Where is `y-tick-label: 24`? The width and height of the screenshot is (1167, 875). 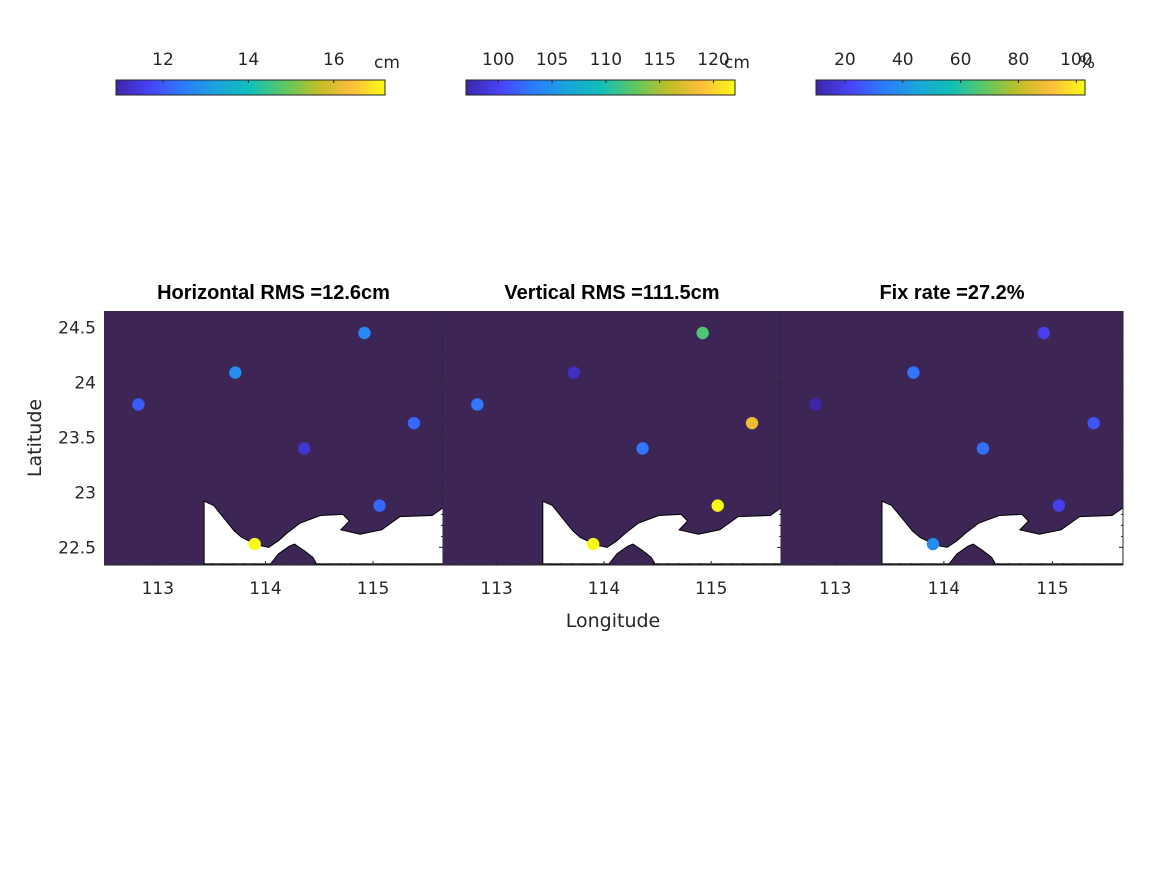
y-tick-label: 24 is located at coordinates (85, 383).